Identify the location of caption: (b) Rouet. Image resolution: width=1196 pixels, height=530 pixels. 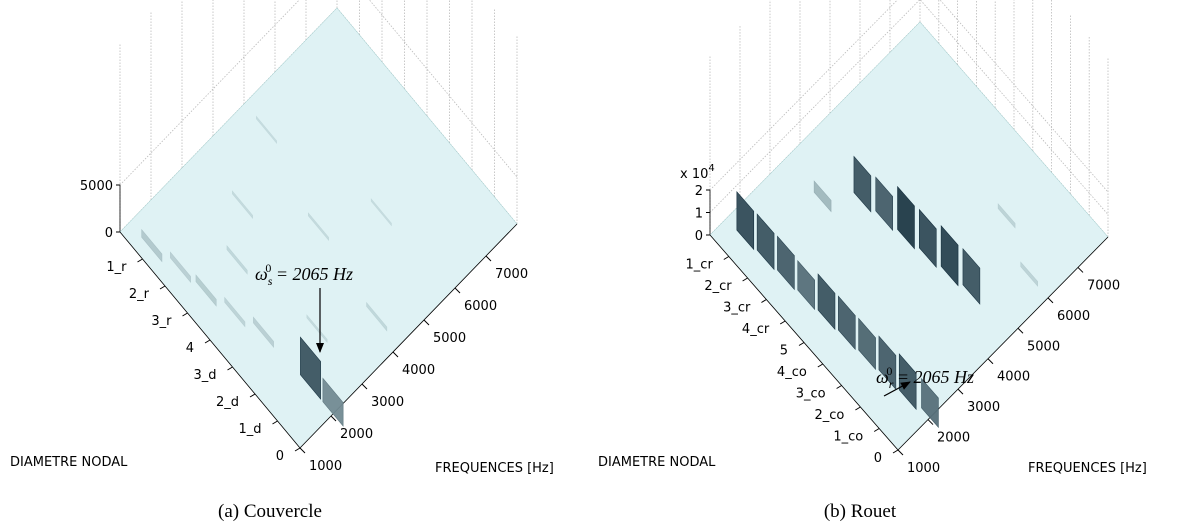
(860, 511).